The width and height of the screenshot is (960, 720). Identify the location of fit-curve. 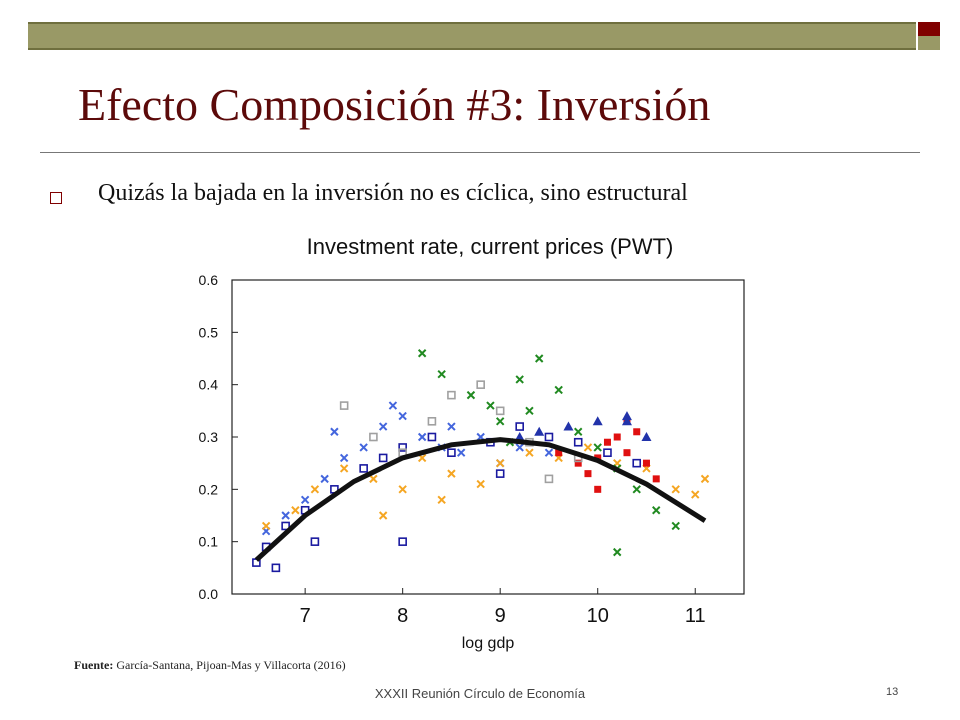
(480, 499).